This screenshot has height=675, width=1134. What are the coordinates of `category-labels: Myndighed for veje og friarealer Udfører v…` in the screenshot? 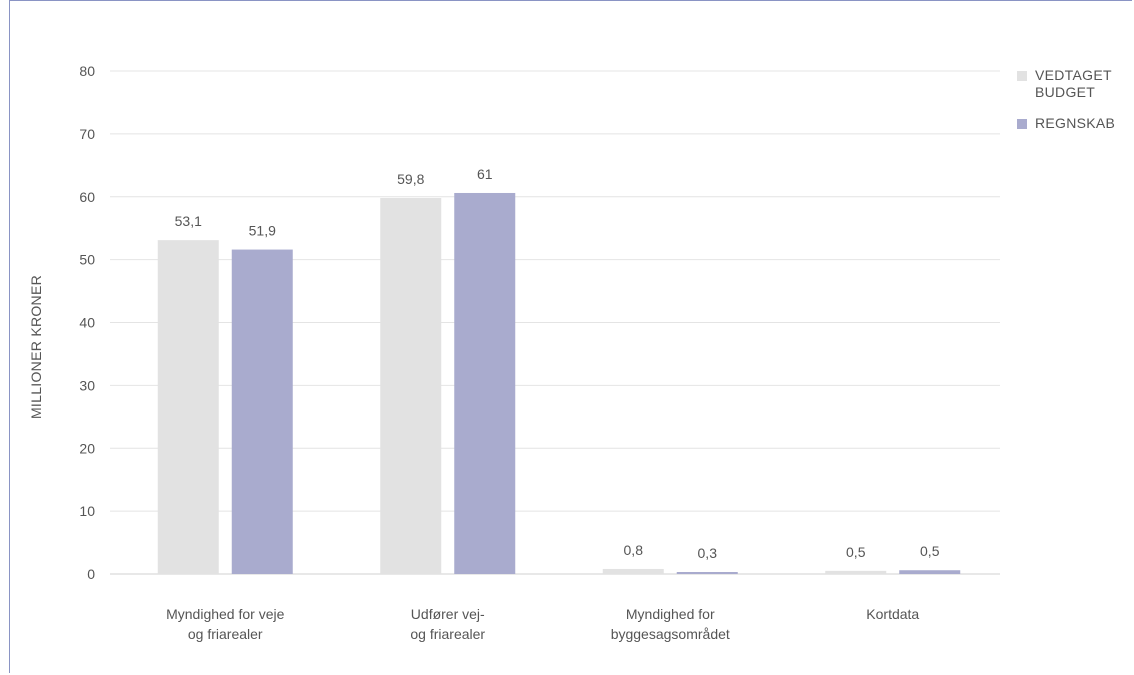 It's located at (542, 624).